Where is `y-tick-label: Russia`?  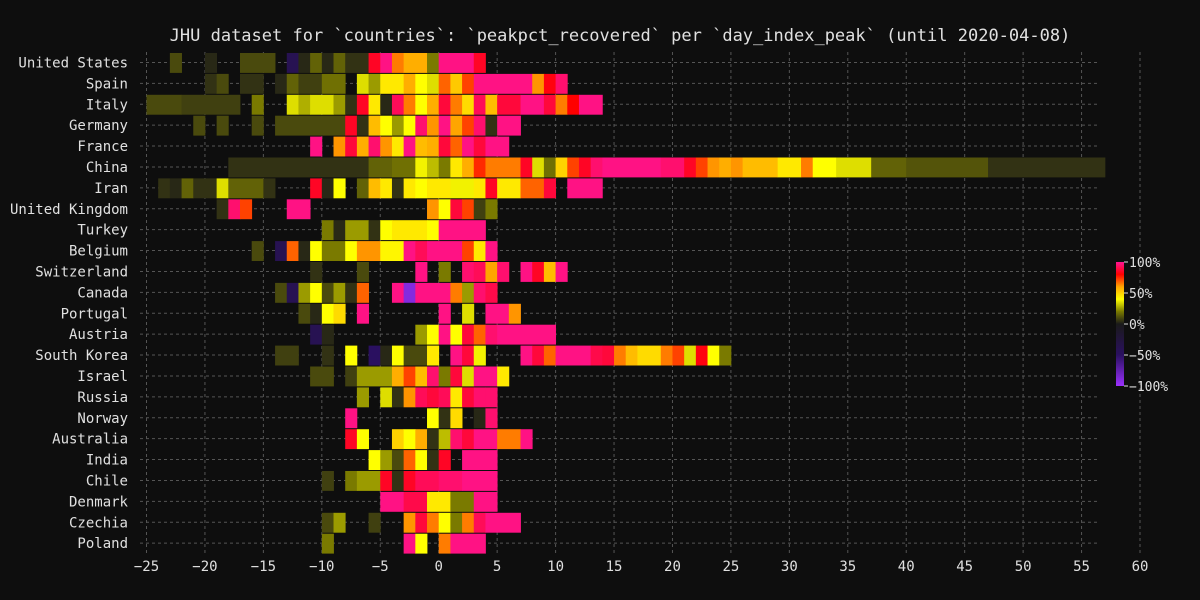 y-tick-label: Russia is located at coordinates (102, 398).